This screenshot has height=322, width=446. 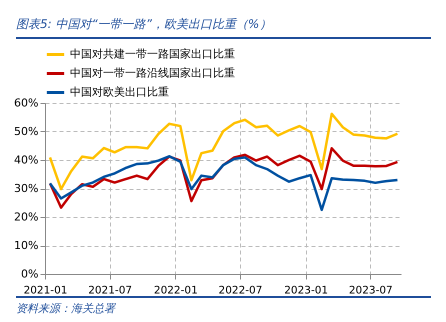 What do you see at coordinates (152, 73) in the screenshot?
I see `legend-label: 中国对一带一路沿线国家出口比重` at bounding box center [152, 73].